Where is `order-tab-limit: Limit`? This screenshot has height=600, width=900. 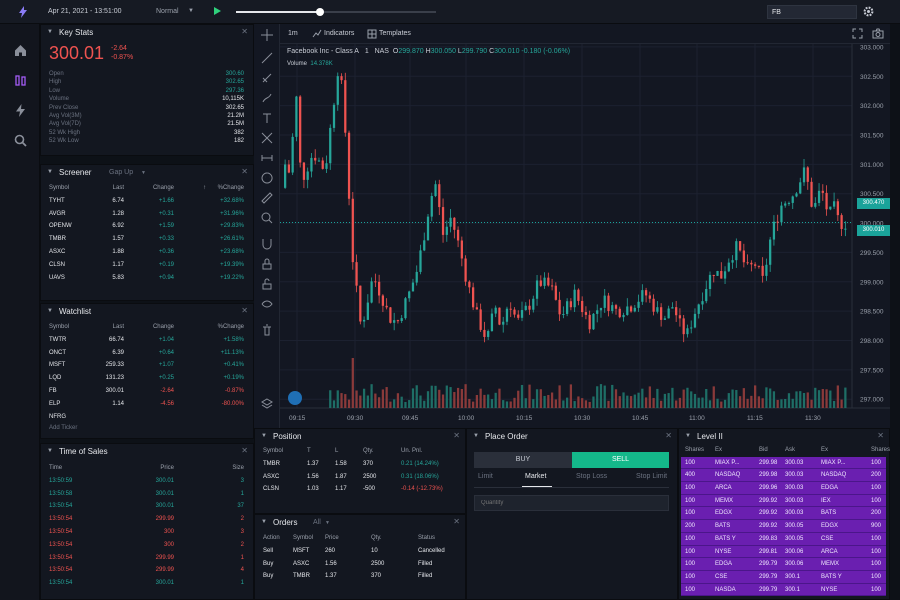
order-tab-limit: Limit is located at coordinates (485, 476).